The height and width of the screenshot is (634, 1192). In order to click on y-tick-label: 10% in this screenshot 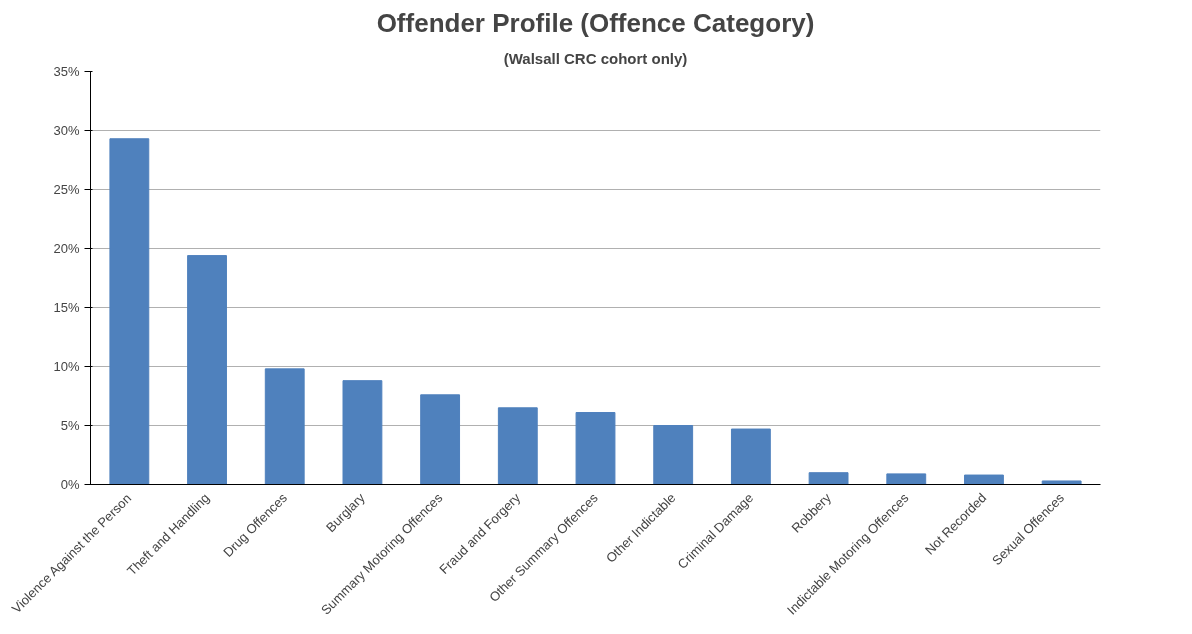, I will do `click(66, 366)`.